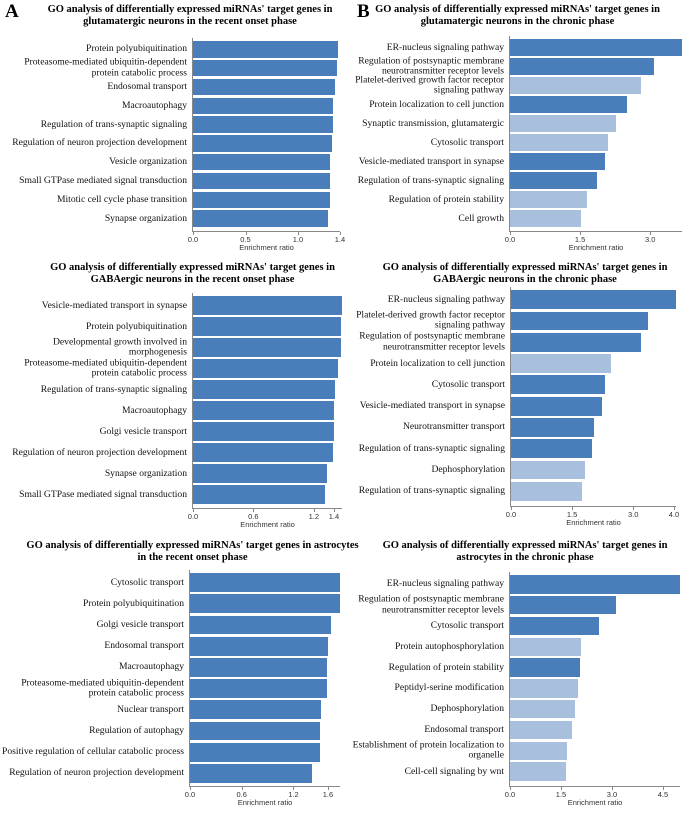 This screenshot has height=813, width=685. What do you see at coordinates (454, 771) in the screenshot?
I see `category-label: Cell-cell signaling by wnt` at bounding box center [454, 771].